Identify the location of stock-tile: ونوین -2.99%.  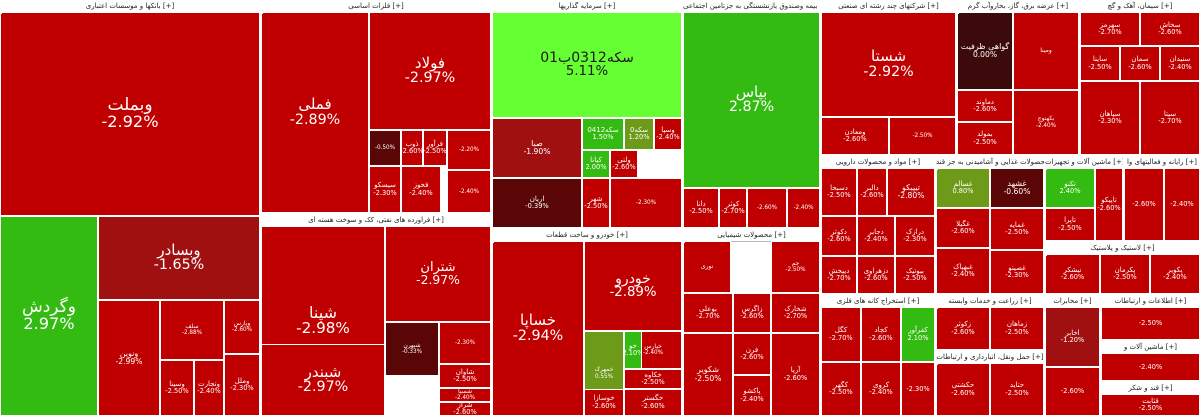
(129, 358).